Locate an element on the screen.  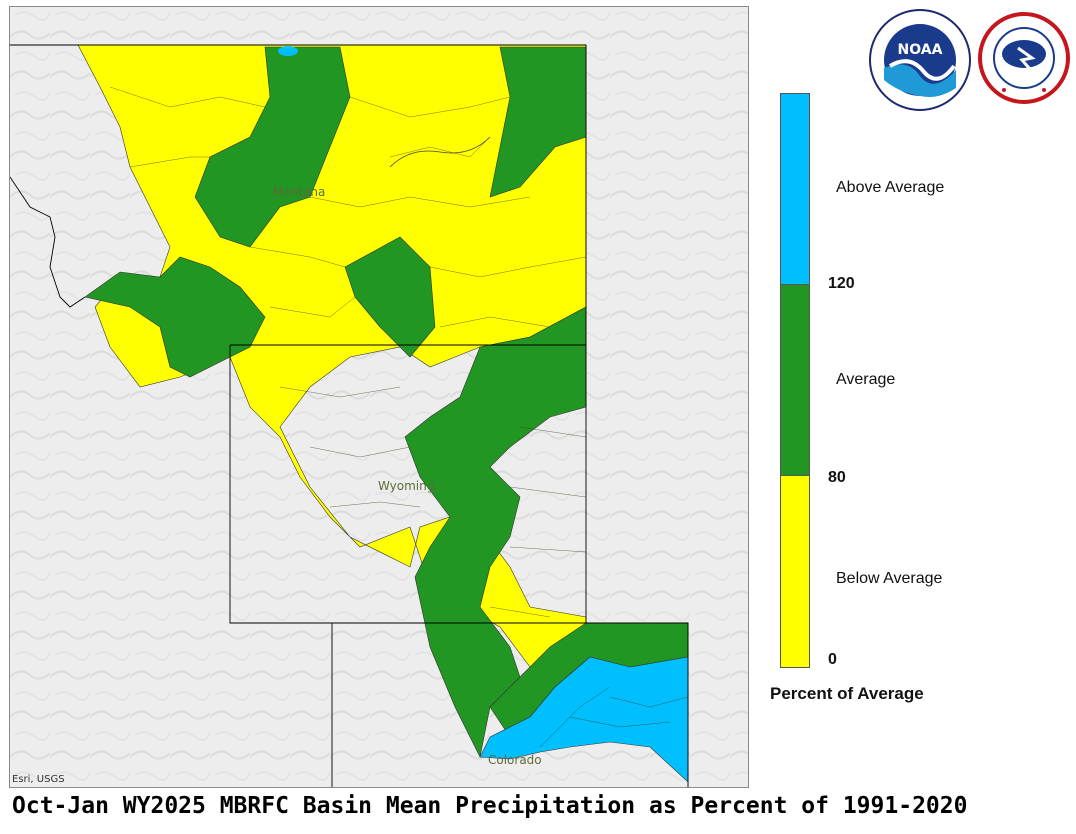
legend-label-above-average: Above Average is located at coordinates (890, 187).